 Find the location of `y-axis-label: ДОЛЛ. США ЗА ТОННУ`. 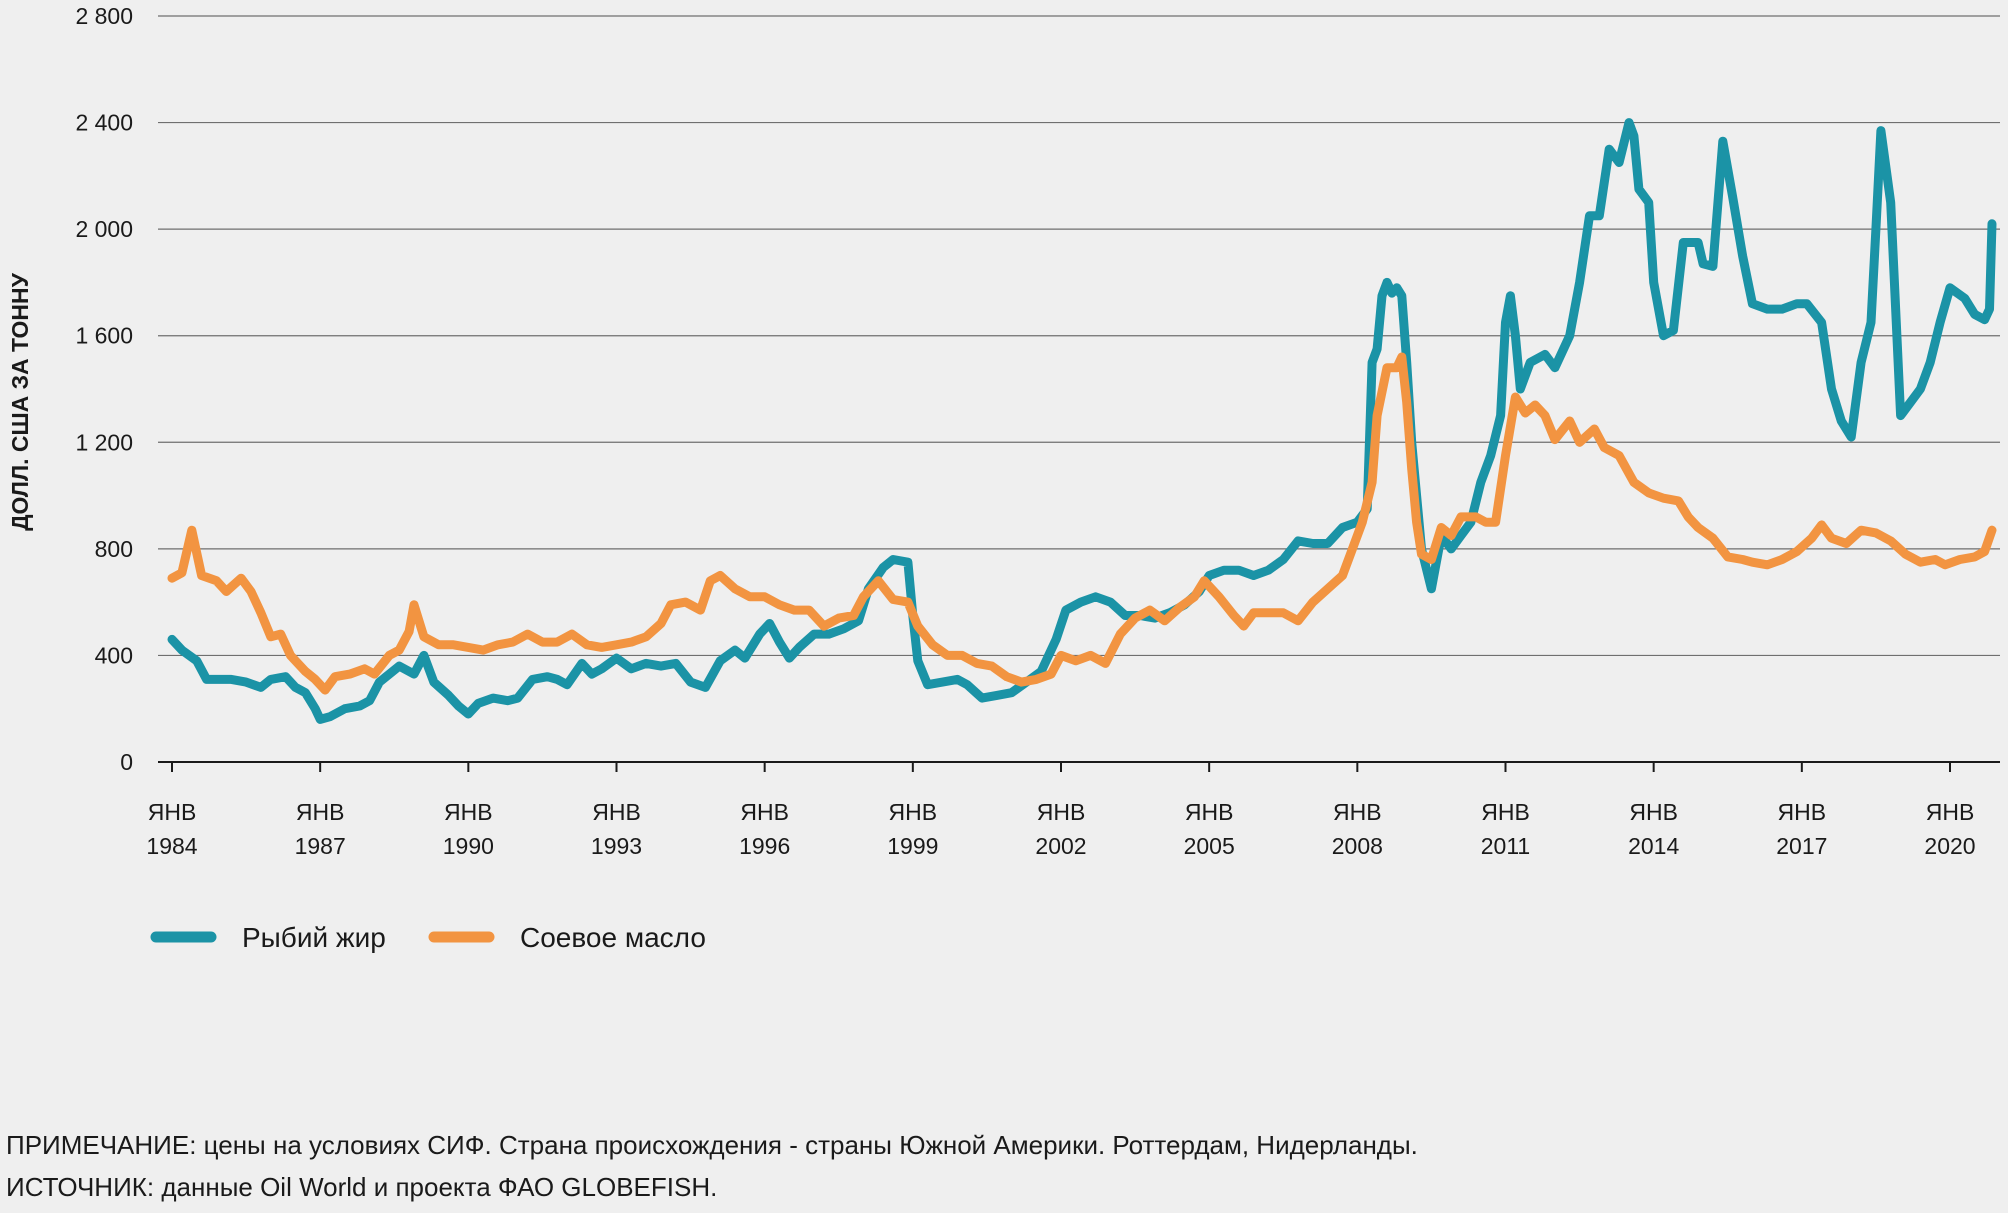

y-axis-label: ДОЛЛ. США ЗА ТОННУ is located at coordinates (20, 401).